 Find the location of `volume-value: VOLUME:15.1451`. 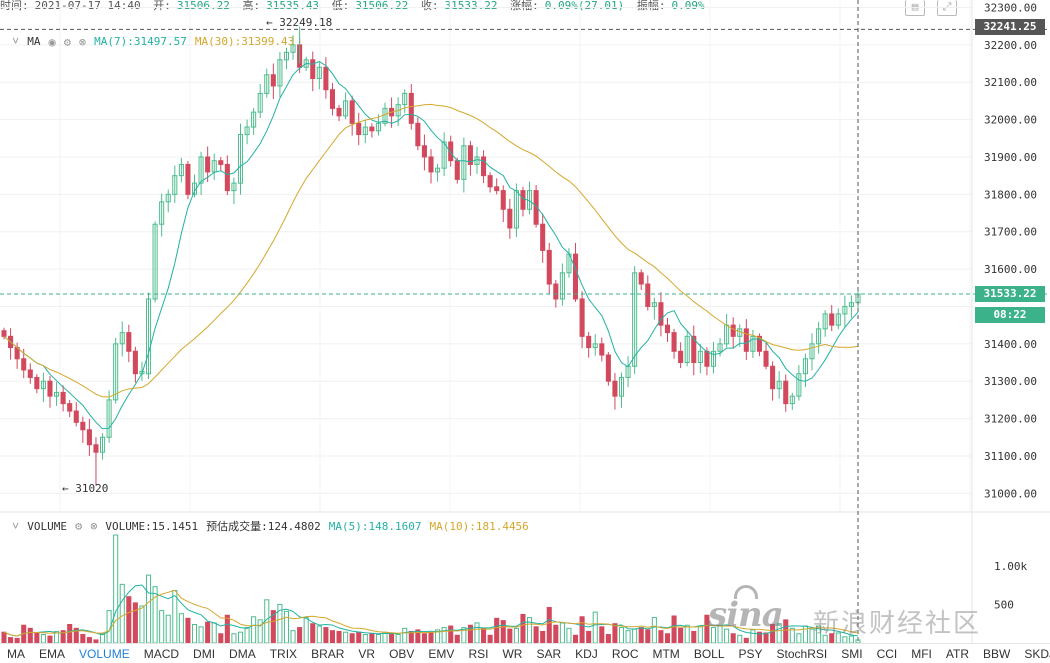

volume-value: VOLUME:15.1451 is located at coordinates (152, 526).